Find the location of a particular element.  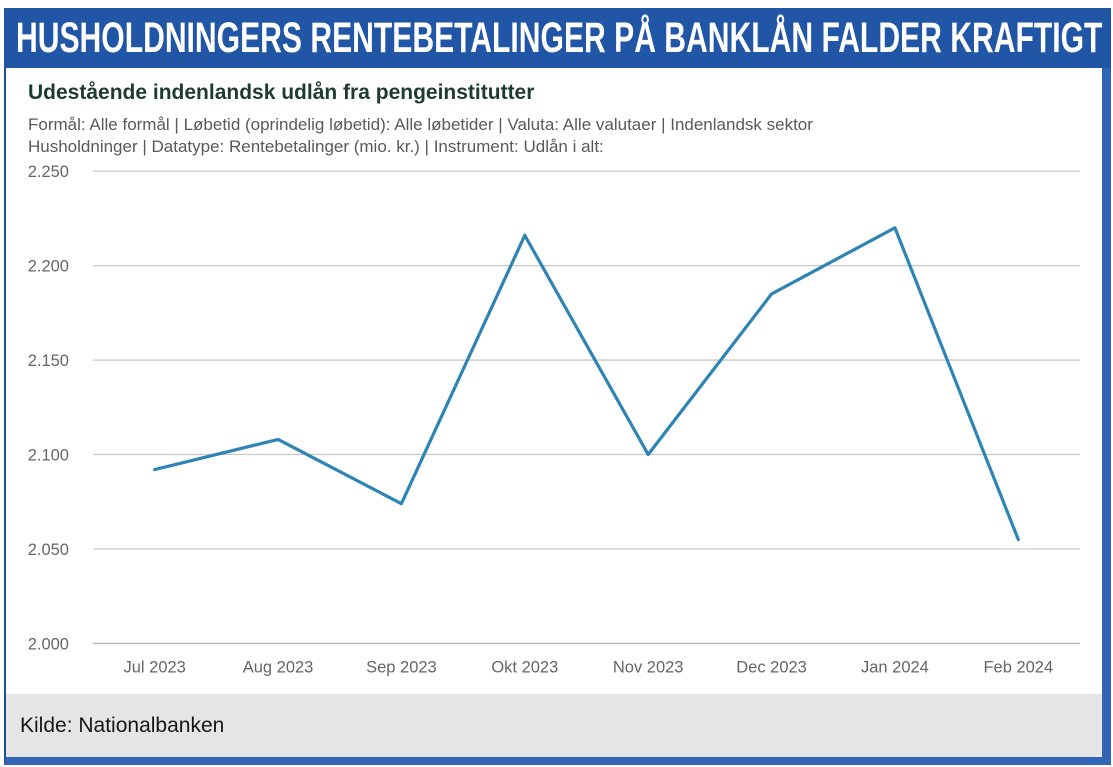

x-tick-label: Okt 2023 is located at coordinates (524, 667).